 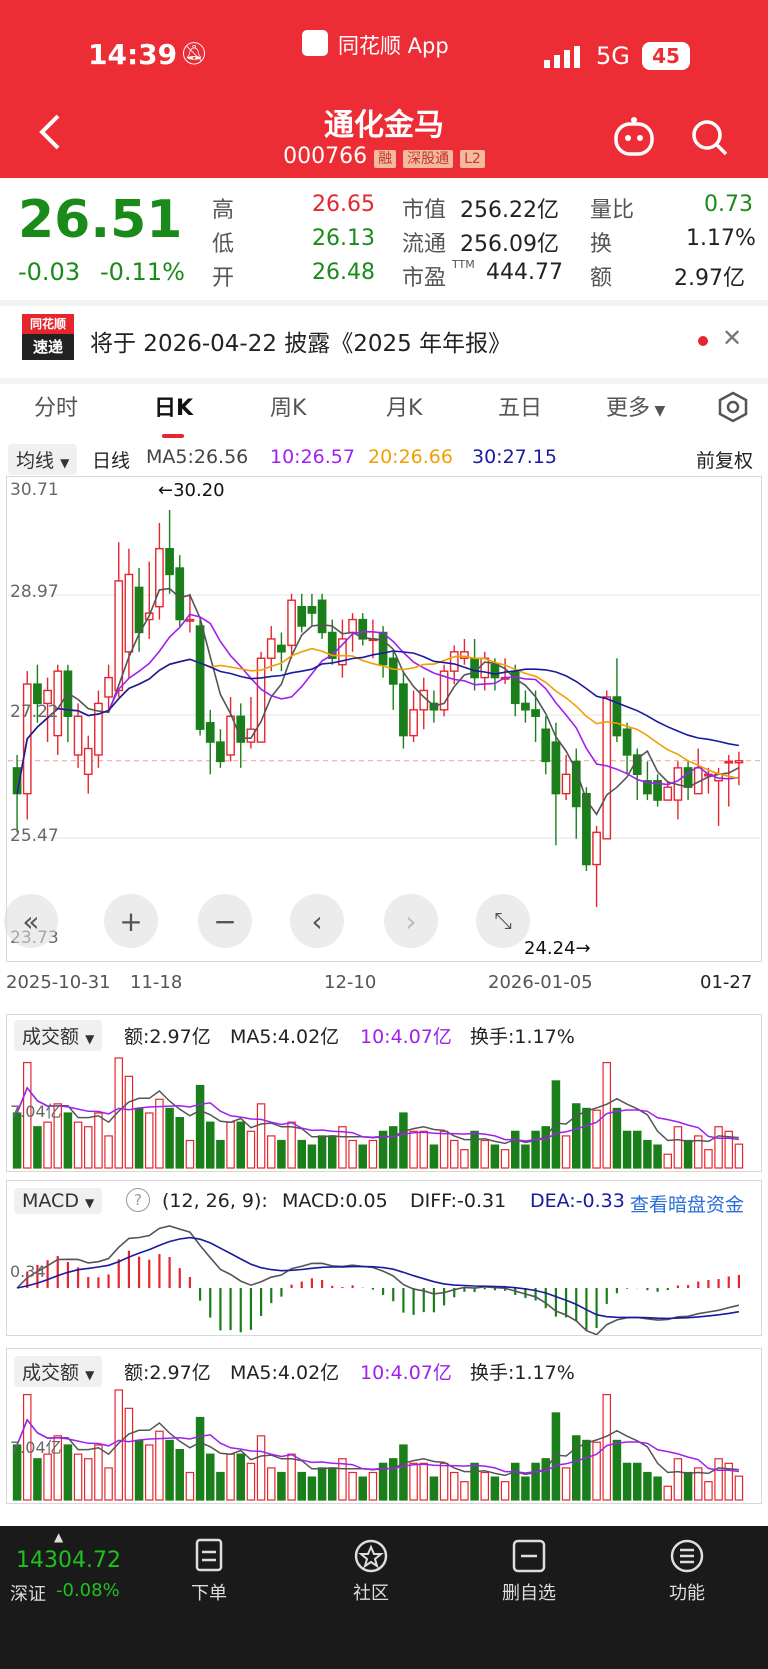 I want to click on fullscreen-button: ⤡, so click(x=503, y=921).